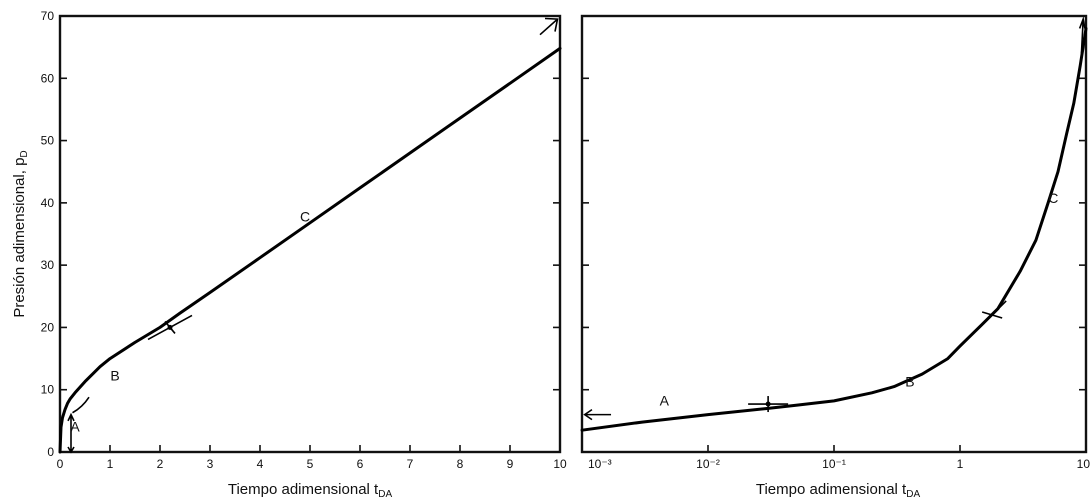 The image size is (1090, 499). What do you see at coordinates (210, 464) in the screenshot?
I see `left-x-tick-label: 3` at bounding box center [210, 464].